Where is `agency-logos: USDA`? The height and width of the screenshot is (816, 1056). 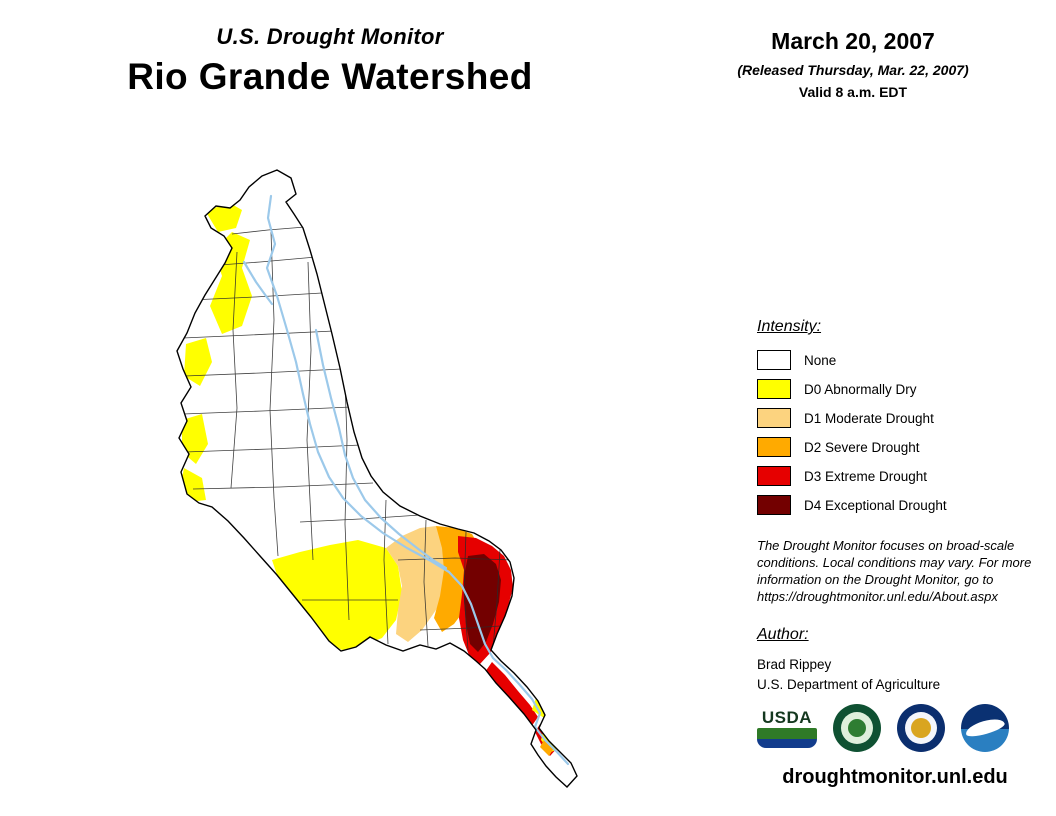 agency-logos: USDA is located at coordinates (903, 728).